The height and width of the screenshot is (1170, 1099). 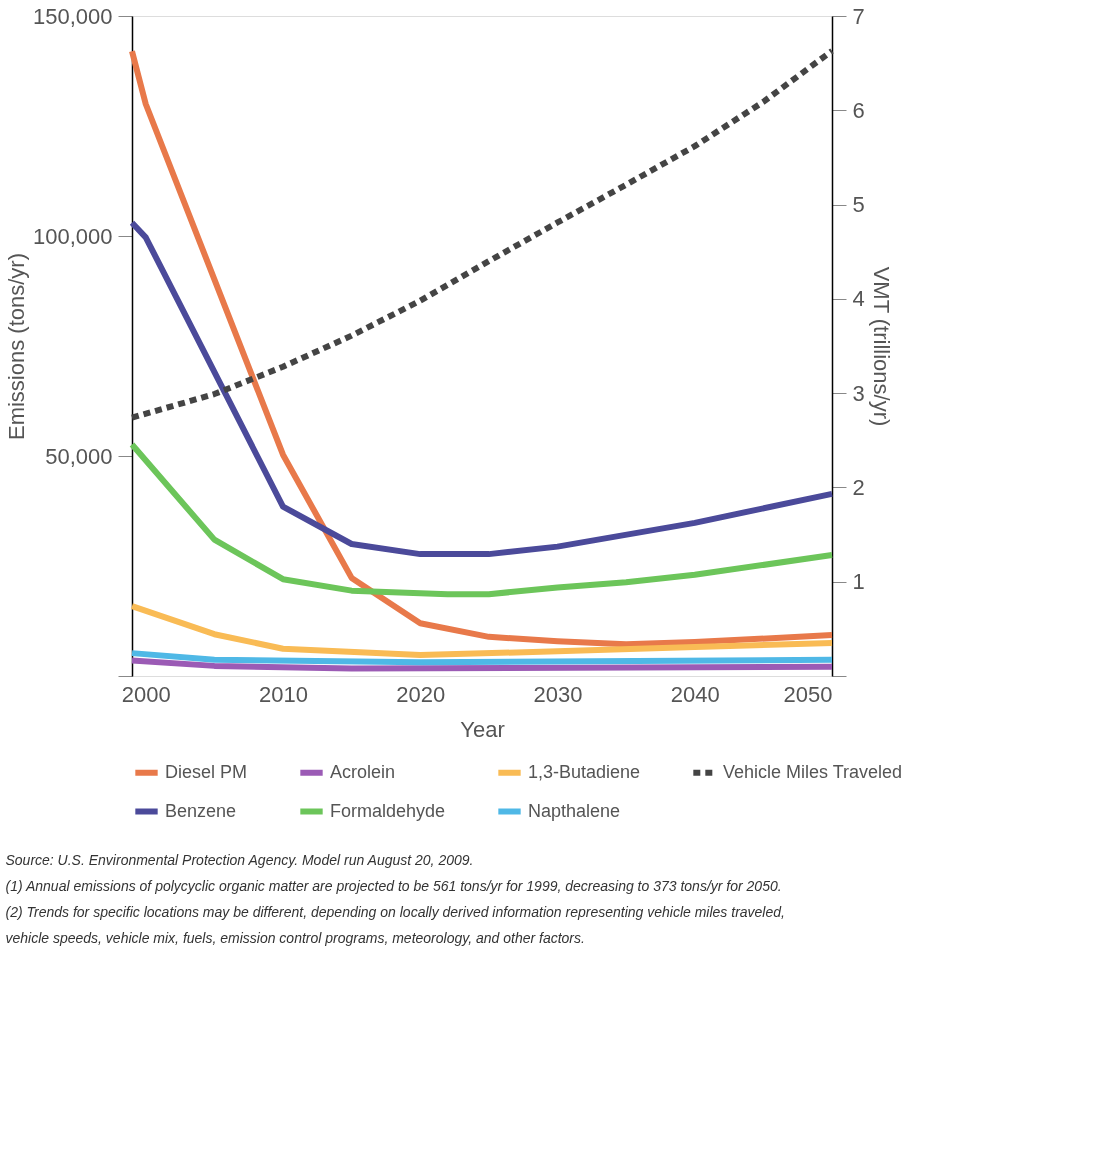 I want to click on legend-label: Vehicle Miles Traveled, so click(x=813, y=771).